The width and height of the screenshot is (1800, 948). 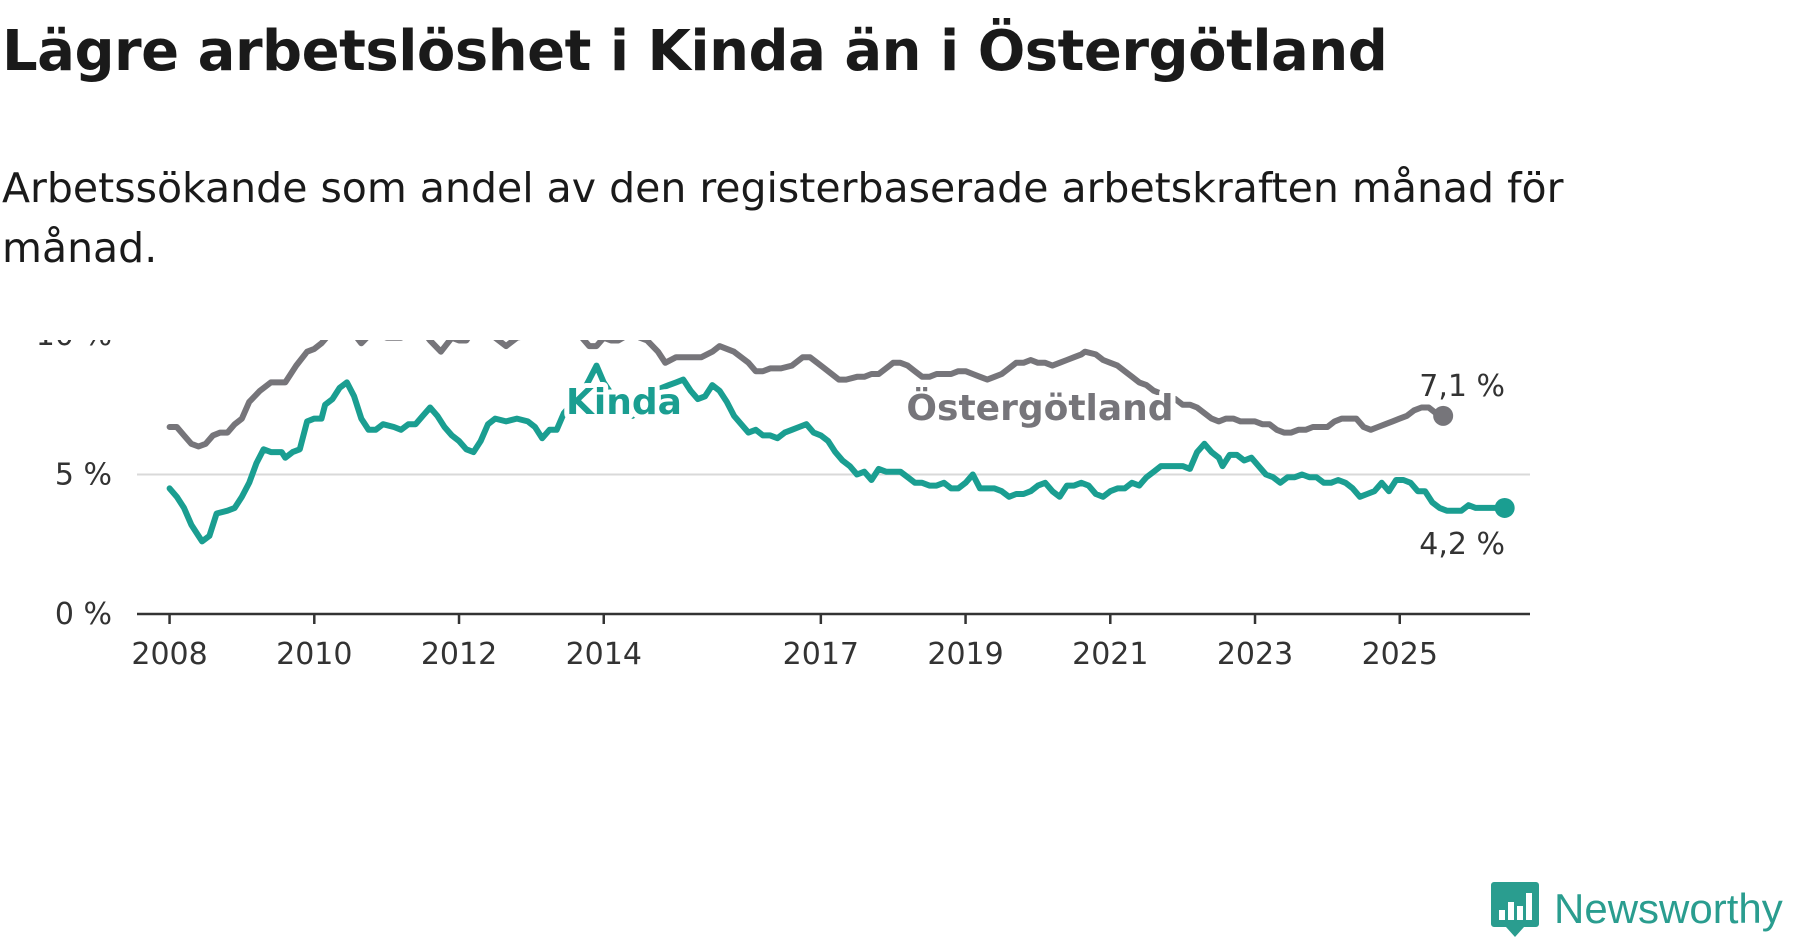 I want to click on brand-name: Newsworthy, so click(x=1668, y=908).